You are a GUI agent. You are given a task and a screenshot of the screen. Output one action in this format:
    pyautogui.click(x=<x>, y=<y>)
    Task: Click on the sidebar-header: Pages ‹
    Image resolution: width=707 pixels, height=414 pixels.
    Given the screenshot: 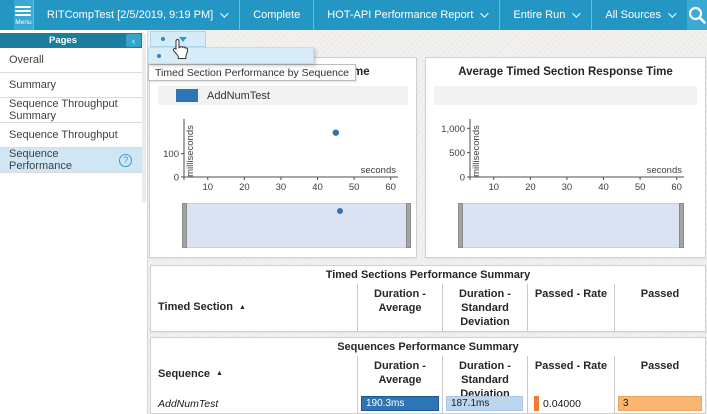 What is the action you would take?
    pyautogui.click(x=71, y=40)
    